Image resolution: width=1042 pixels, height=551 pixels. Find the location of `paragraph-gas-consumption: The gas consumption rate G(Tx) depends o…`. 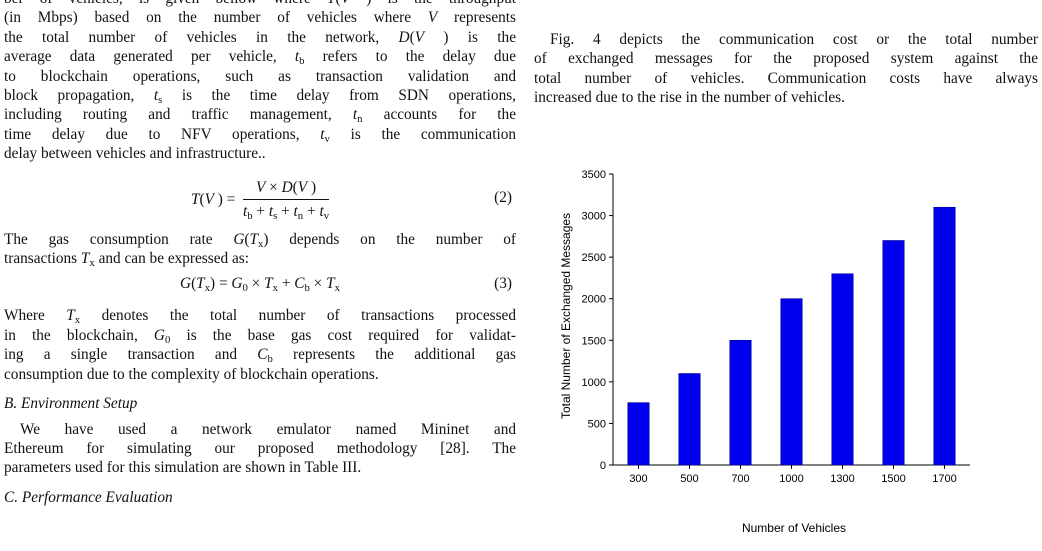

paragraph-gas-consumption: The gas consumption rate G(Tx) depends o… is located at coordinates (260, 249).